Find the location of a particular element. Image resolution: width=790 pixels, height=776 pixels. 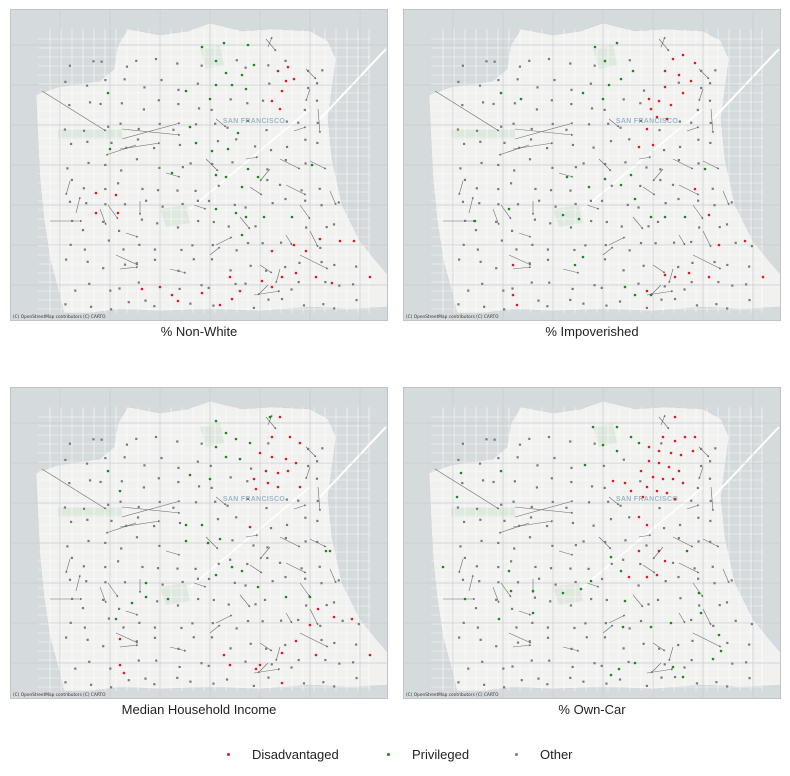

map-attribution: (C) OpenStreetMap contributors (C) CARTO is located at coordinates (452, 695).